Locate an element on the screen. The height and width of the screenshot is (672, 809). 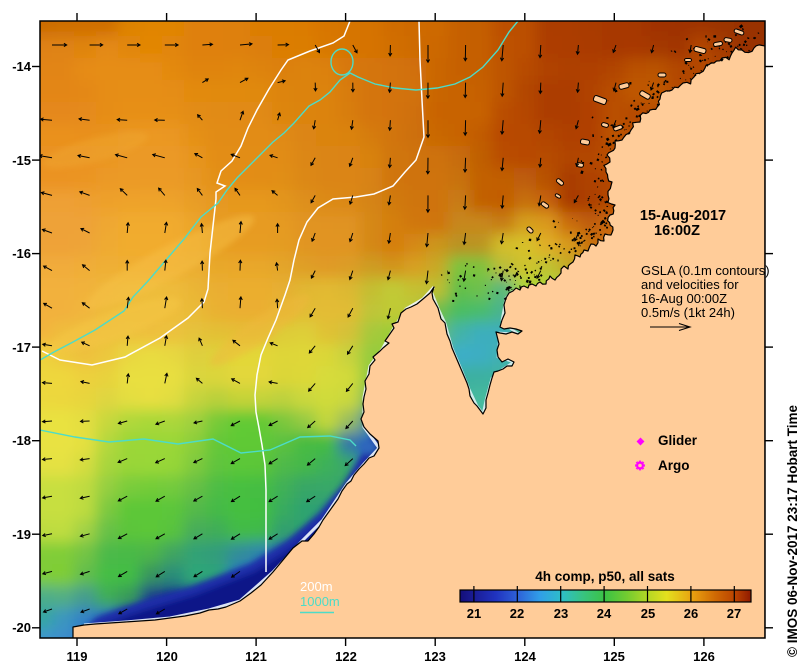
svg-text: 16-Aug 00:00Z is located at coordinates (684, 298).